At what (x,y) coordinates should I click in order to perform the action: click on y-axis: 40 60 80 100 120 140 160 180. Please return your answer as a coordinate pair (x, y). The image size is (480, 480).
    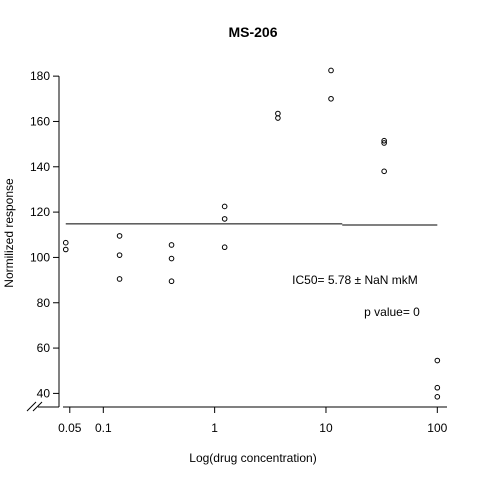
    Looking at the image, I should click on (45, 238).